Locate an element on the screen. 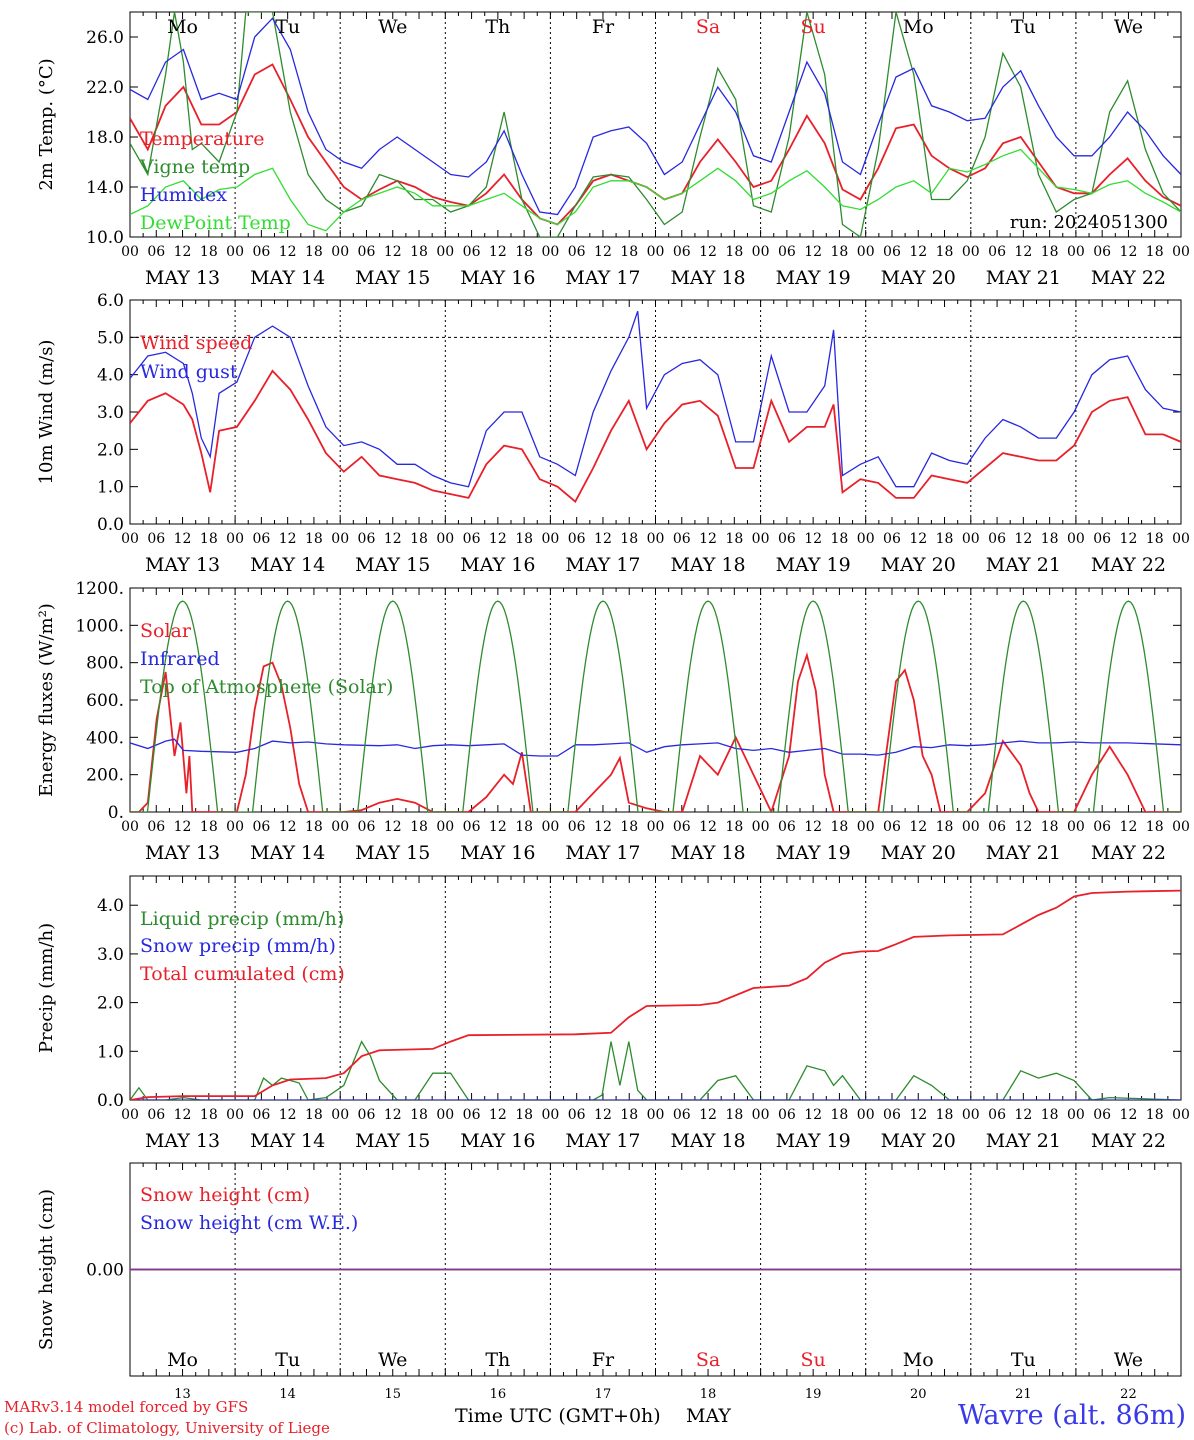  x-axis-title: Time UTC (GMT+0h) is located at coordinates (558, 1416).